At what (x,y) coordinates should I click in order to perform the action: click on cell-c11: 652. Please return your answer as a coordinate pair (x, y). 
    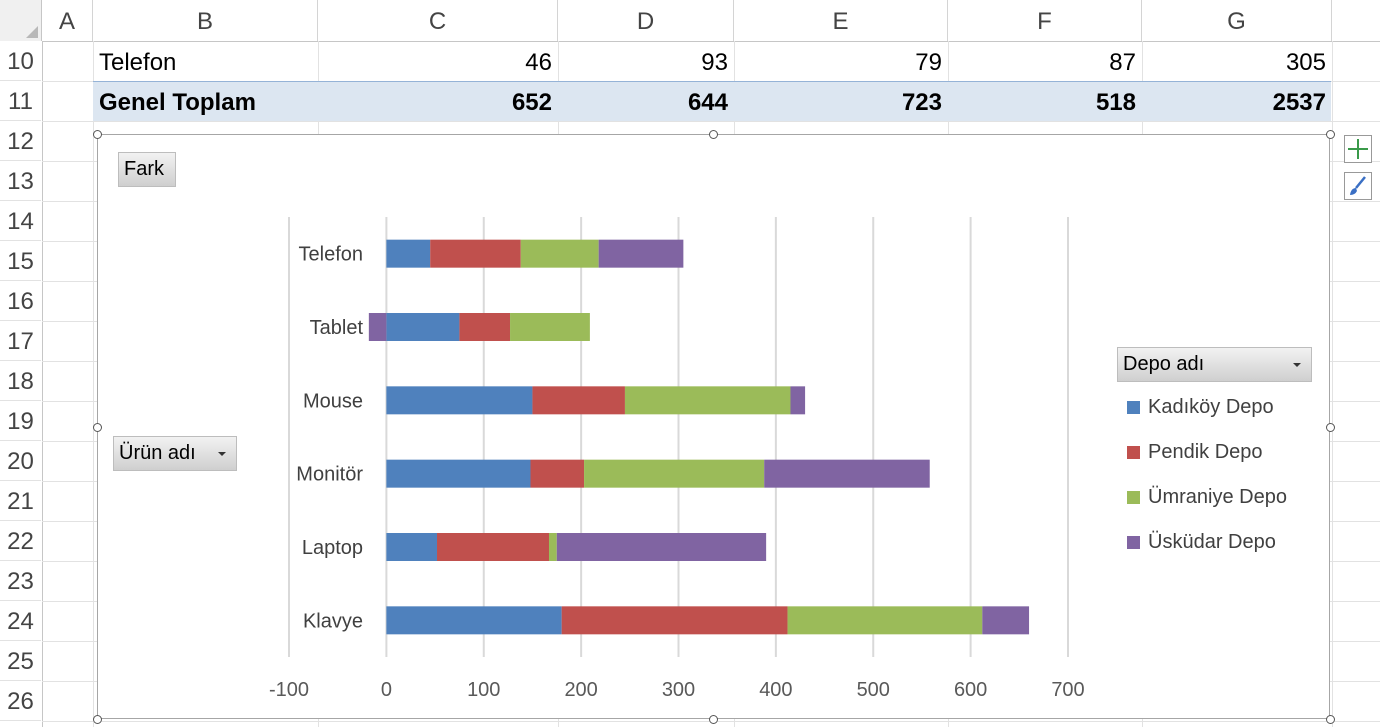
    Looking at the image, I should click on (531, 102).